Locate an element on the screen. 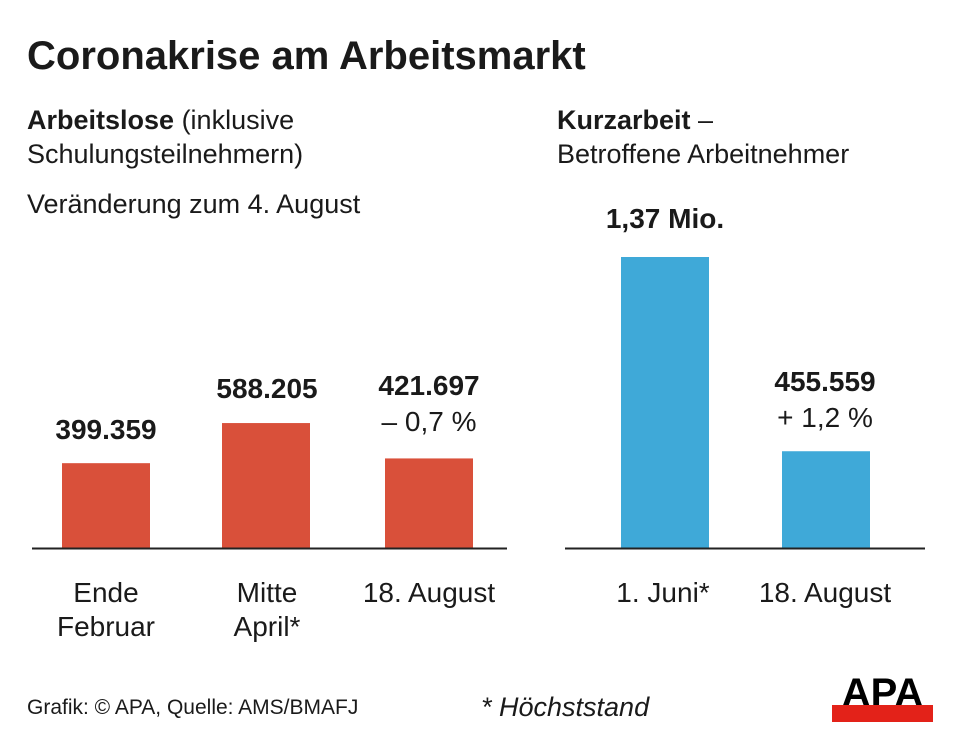 The height and width of the screenshot is (743, 960). right-heading-rest: – is located at coordinates (702, 120).